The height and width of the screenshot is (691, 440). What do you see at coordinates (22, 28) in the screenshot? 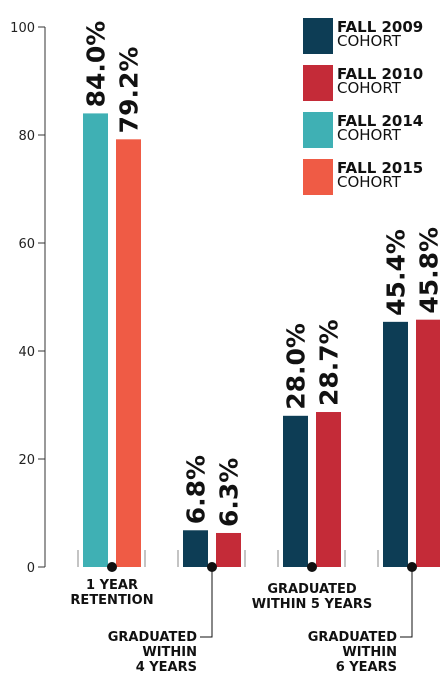
I see `y-tick-label: 100` at bounding box center [22, 28].